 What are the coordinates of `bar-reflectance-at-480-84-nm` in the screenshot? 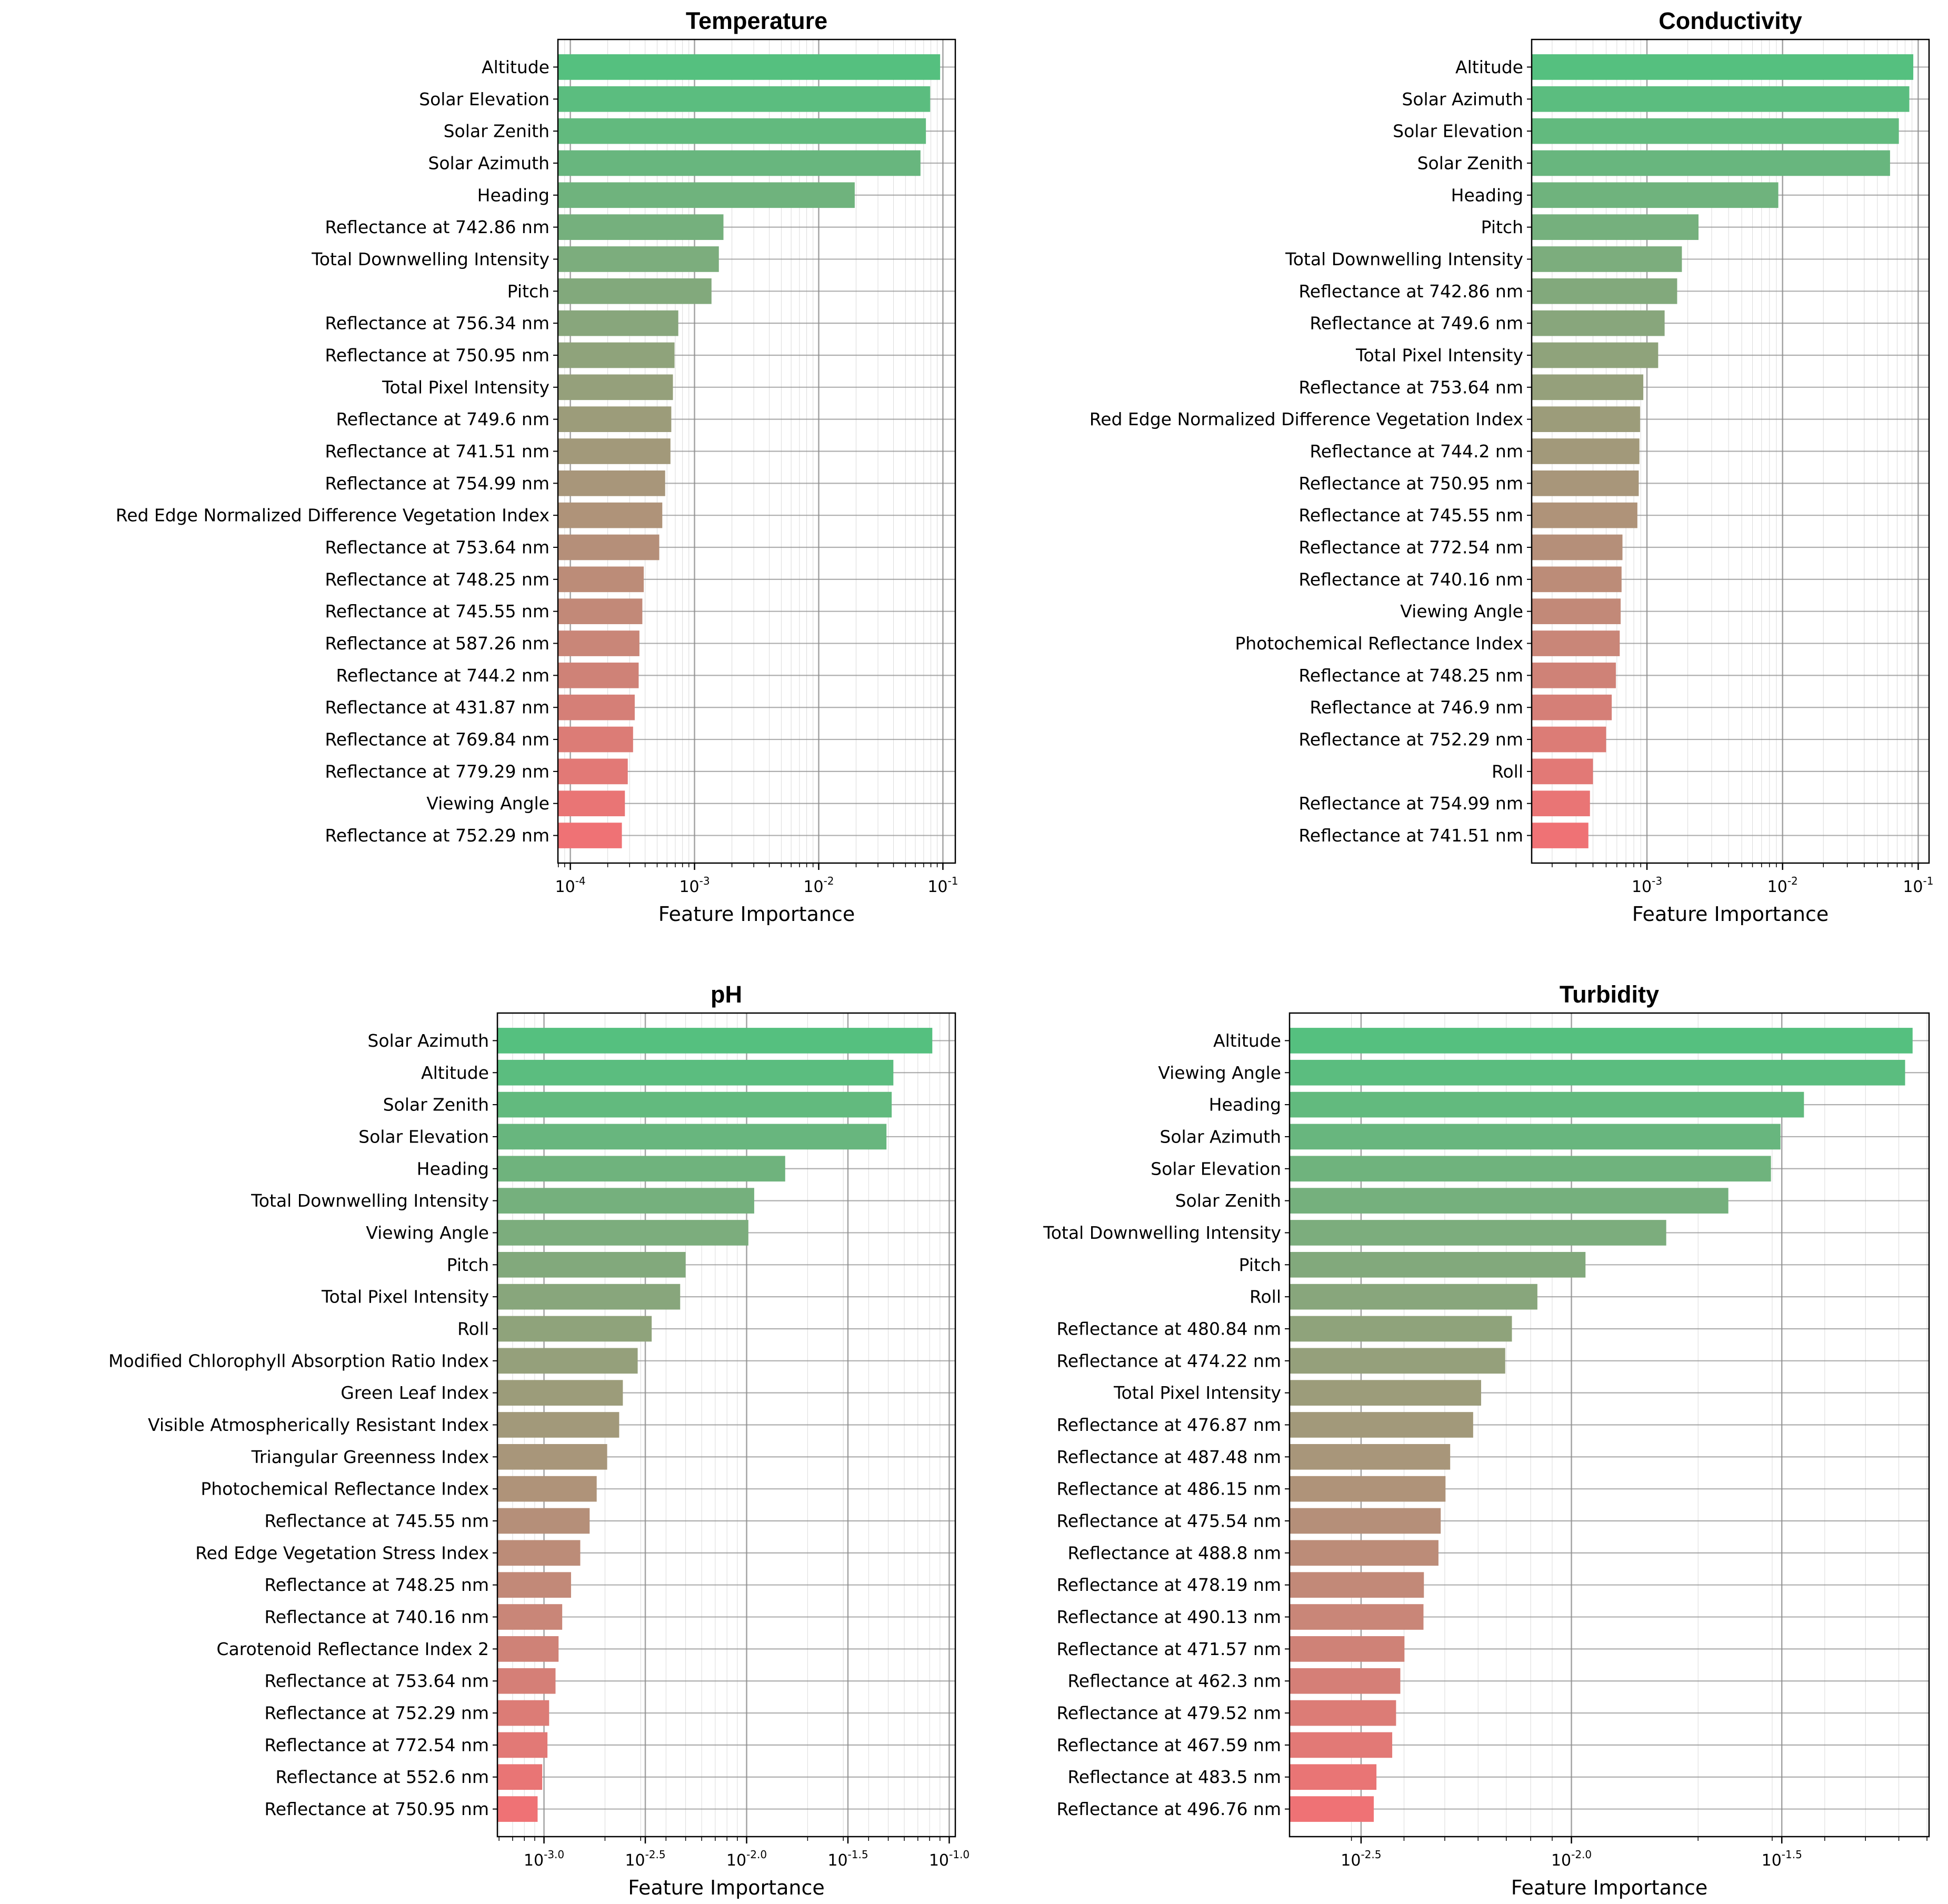 It's located at (1401, 1329).